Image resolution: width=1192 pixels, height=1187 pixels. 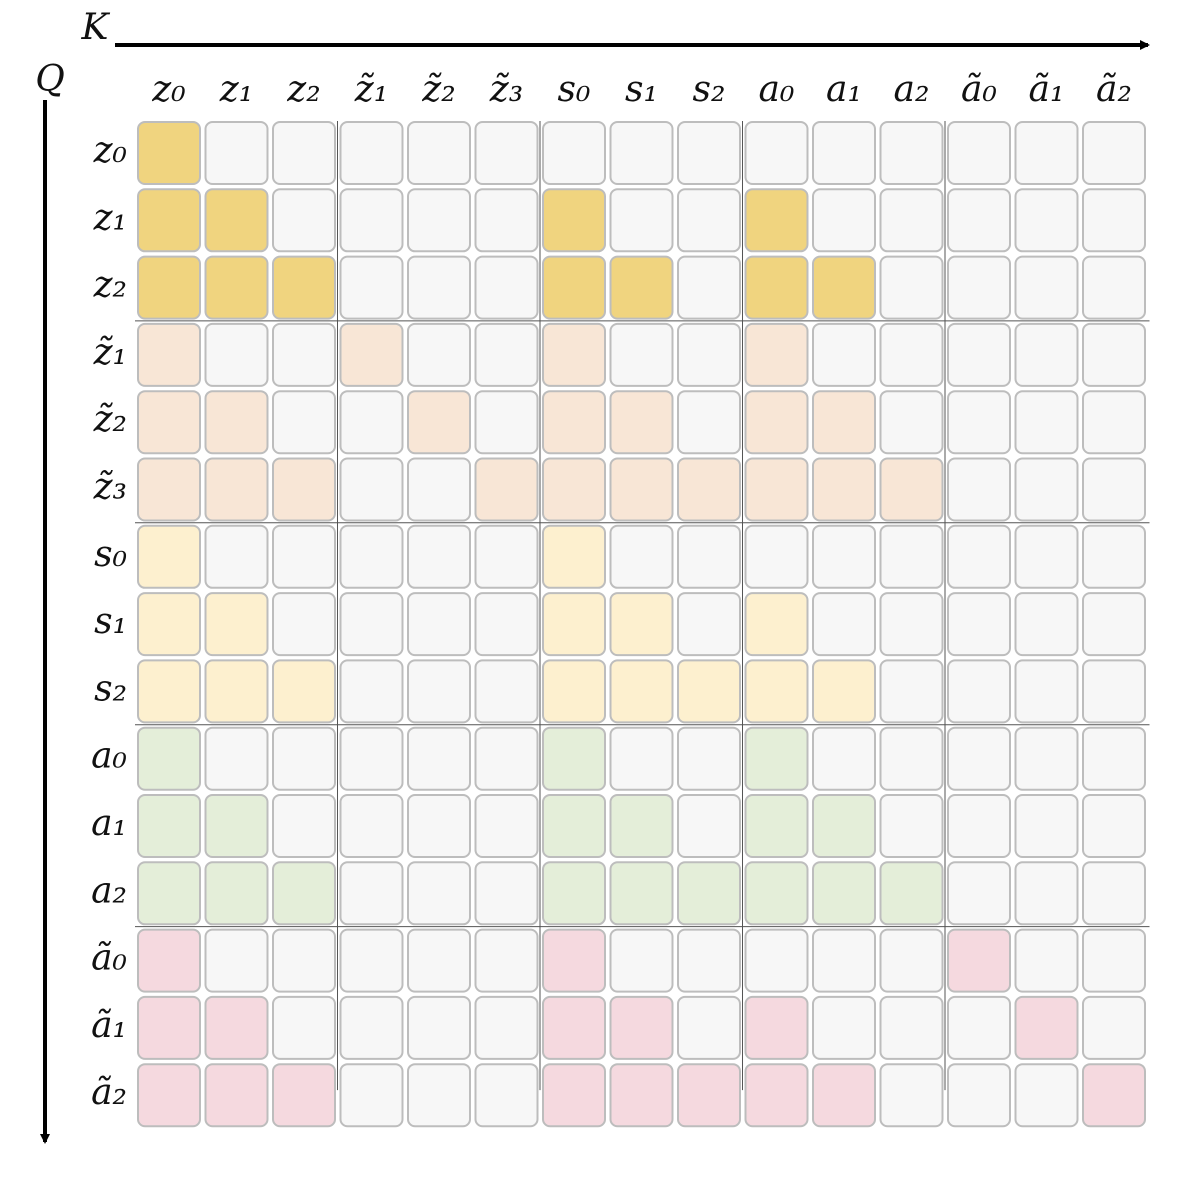 What do you see at coordinates (109, 1025) in the screenshot?
I see `row-label: ã₁` at bounding box center [109, 1025].